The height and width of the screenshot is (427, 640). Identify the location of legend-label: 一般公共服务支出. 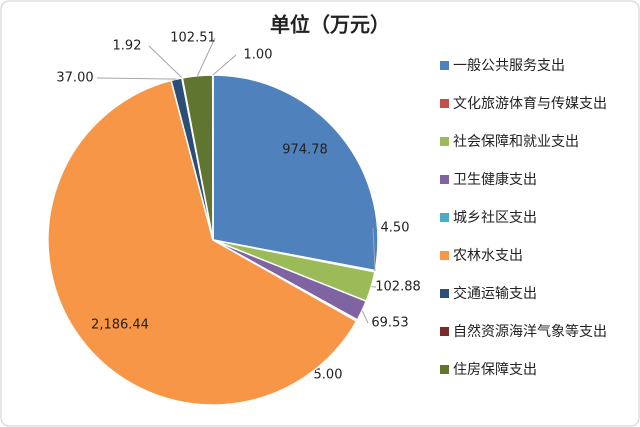
(509, 66).